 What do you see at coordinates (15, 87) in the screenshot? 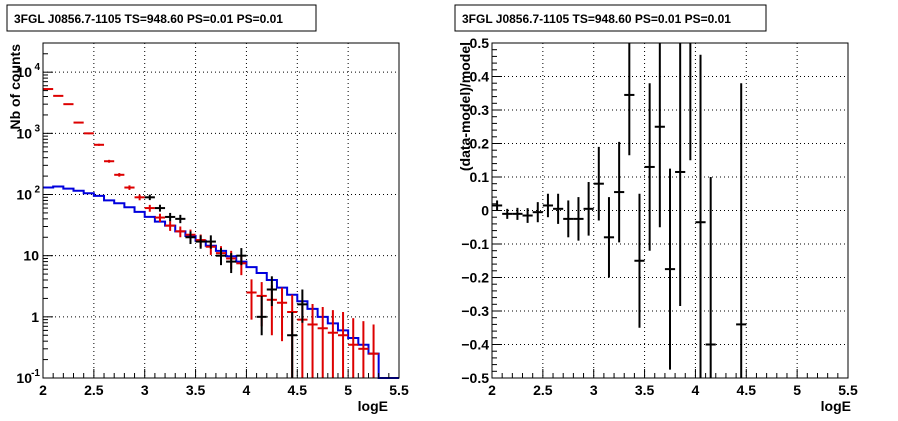
I see `left-y-axis-label: Nb of counts` at bounding box center [15, 87].